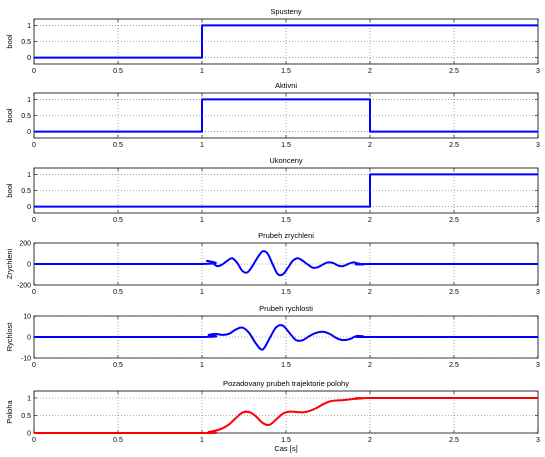 The image size is (545, 457). Describe the element at coordinates (286, 160) in the screenshot. I see `subplot-title: Ukonceny` at that location.